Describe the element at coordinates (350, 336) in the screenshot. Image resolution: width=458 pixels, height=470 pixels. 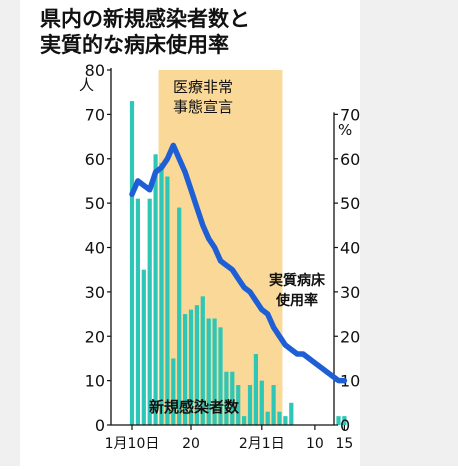
I see `right-tick-label: 20` at that location.